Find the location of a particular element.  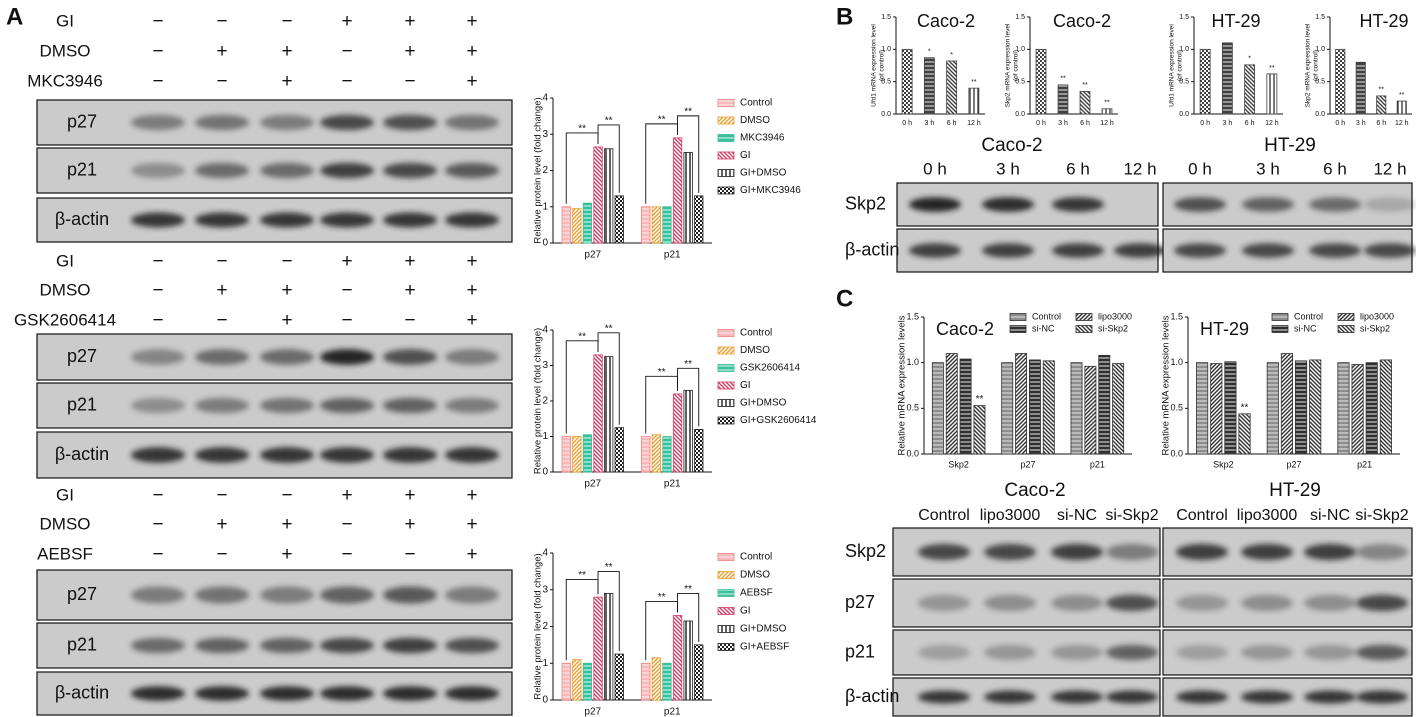

y-axis-label: Ufd1 mRNA expression level is located at coordinates (1172, 65).